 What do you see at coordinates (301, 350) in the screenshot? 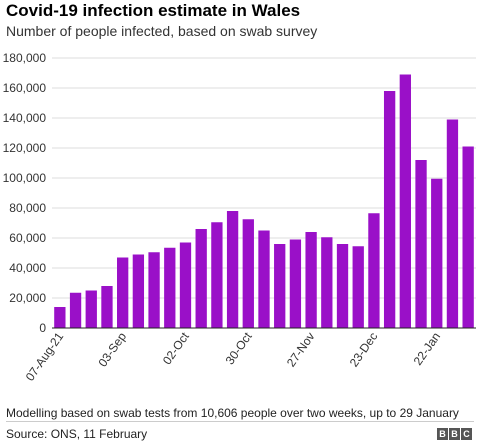
I see `x-tick-label: 27-Nov` at bounding box center [301, 350].